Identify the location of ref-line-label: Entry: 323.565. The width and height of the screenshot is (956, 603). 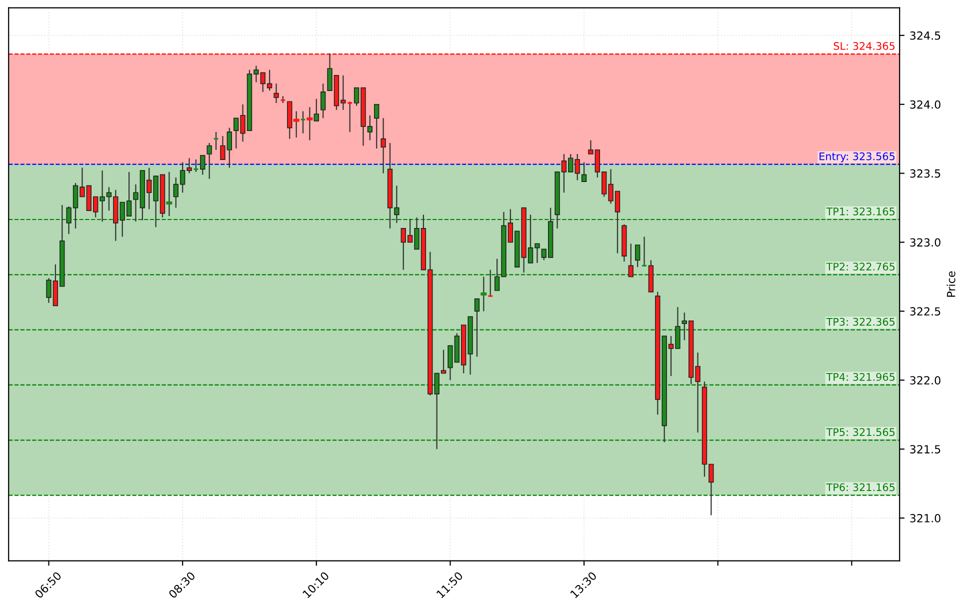
(857, 157).